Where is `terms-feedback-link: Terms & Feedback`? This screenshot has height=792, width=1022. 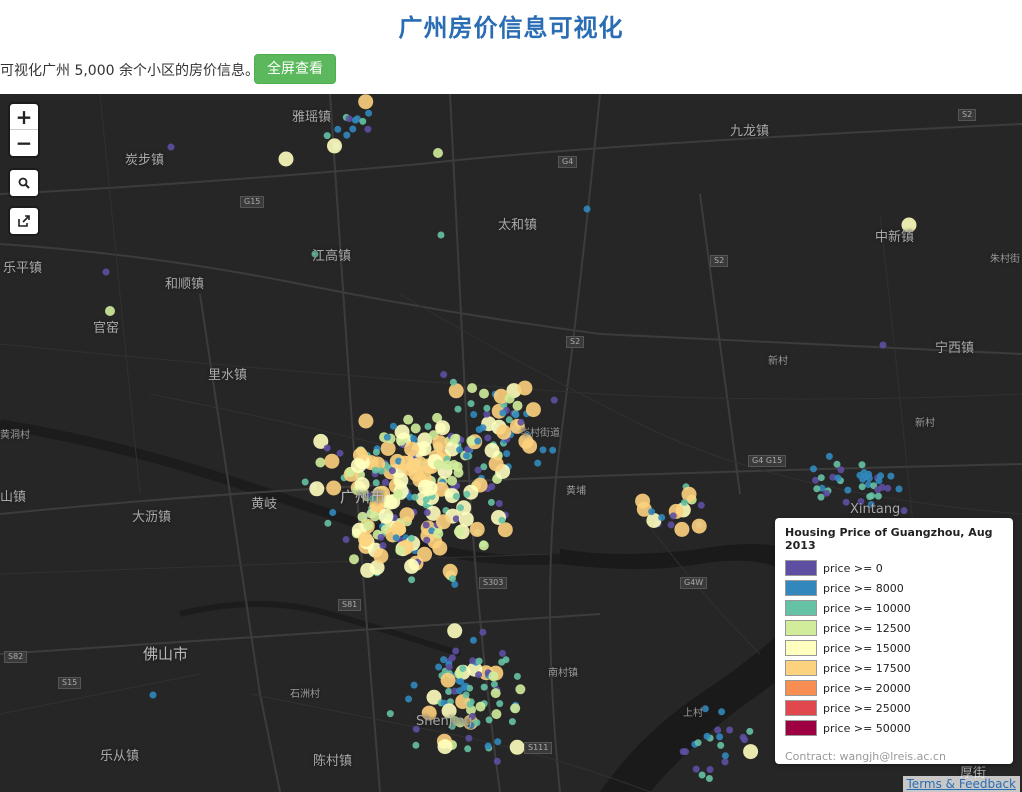
terms-feedback-link: Terms & Feedback is located at coordinates (961, 784).